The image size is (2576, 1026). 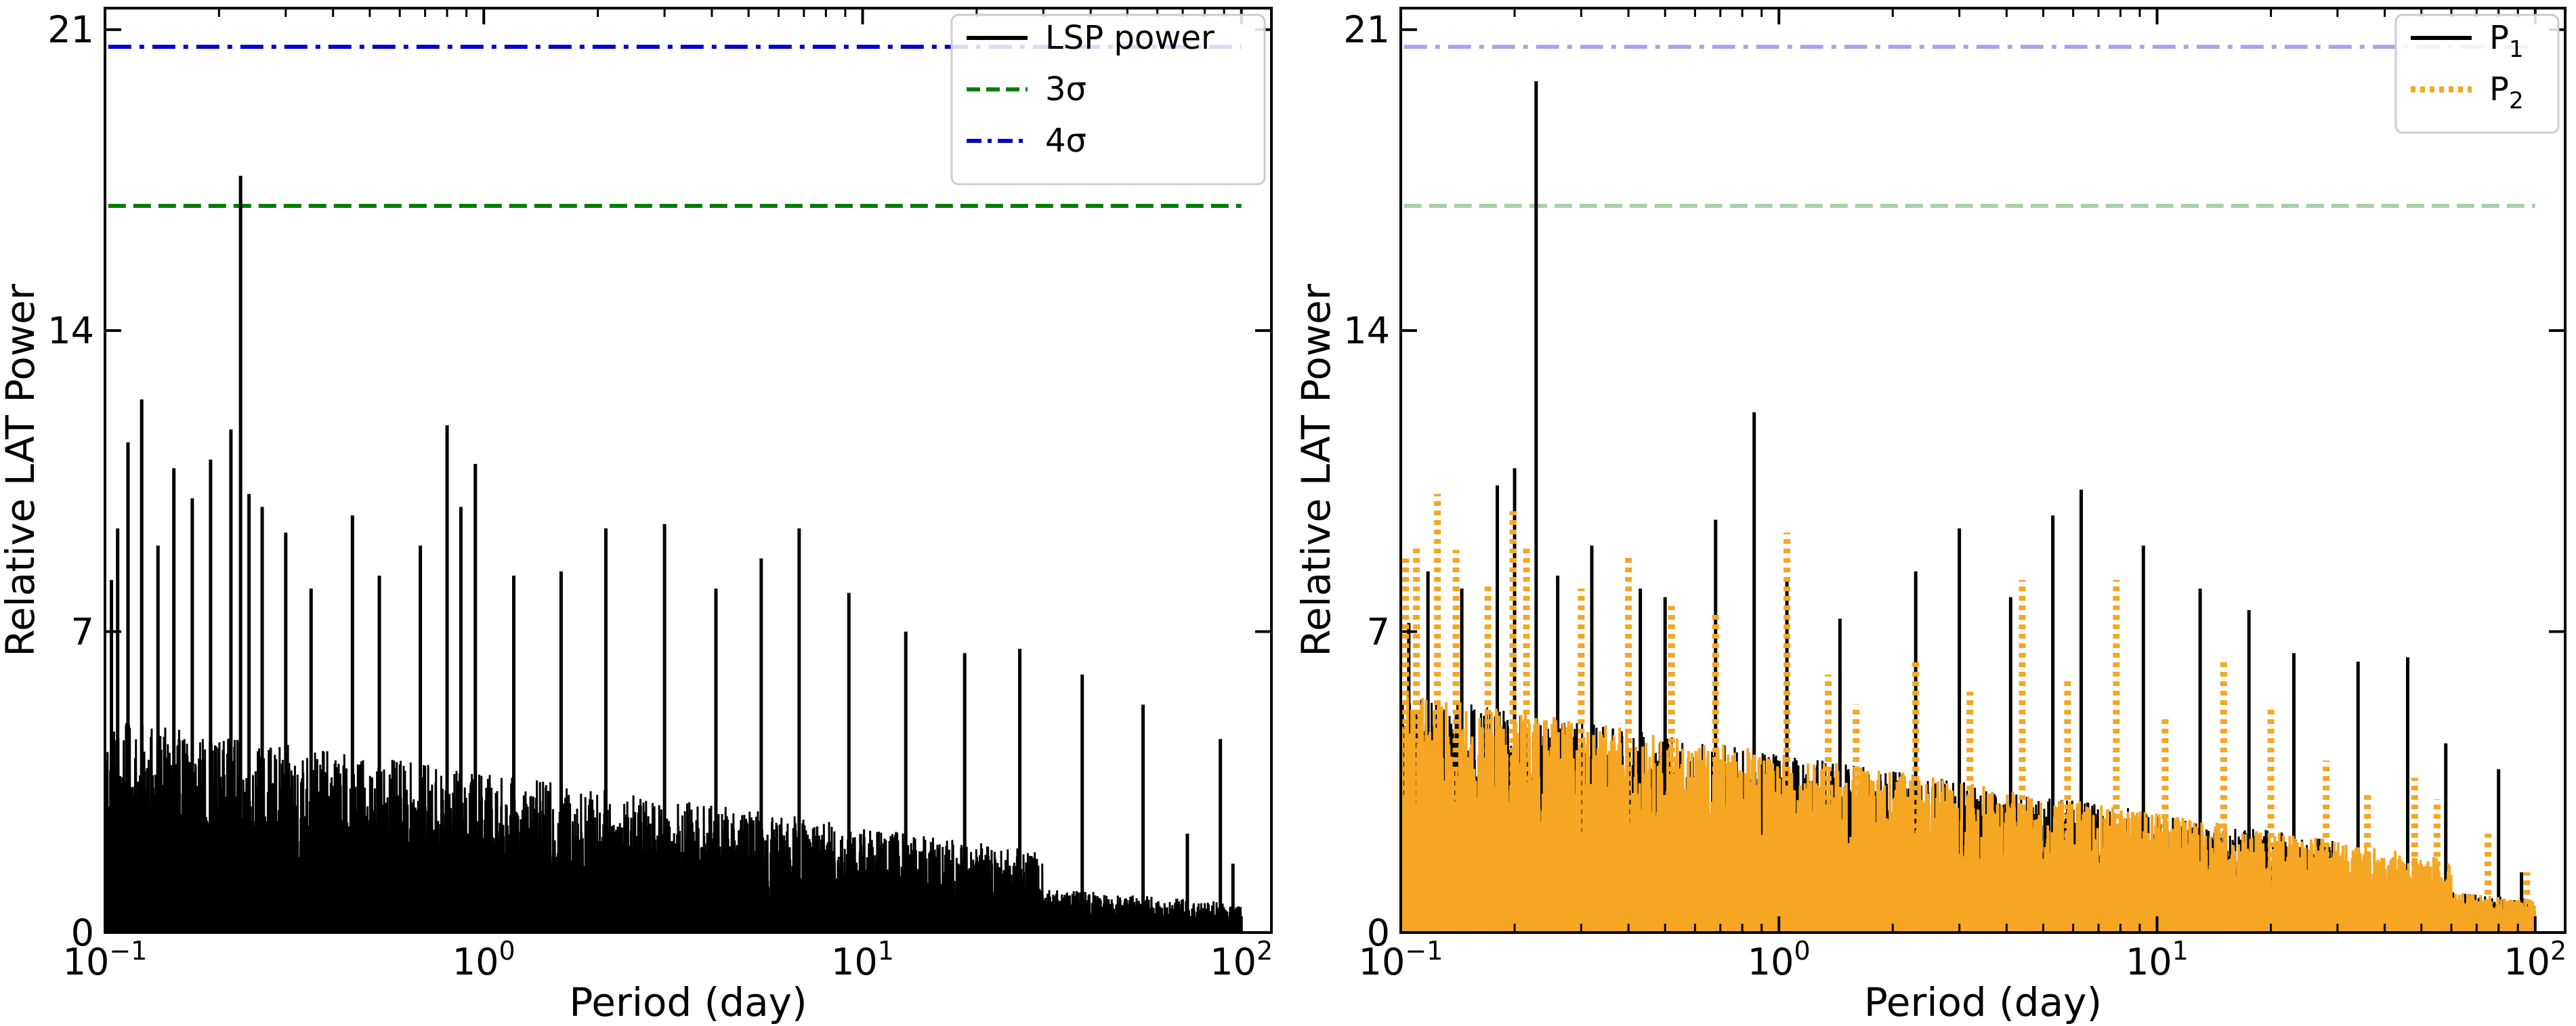 What do you see at coordinates (673, 828) in the screenshot?
I see `series-trace-LSP power` at bounding box center [673, 828].